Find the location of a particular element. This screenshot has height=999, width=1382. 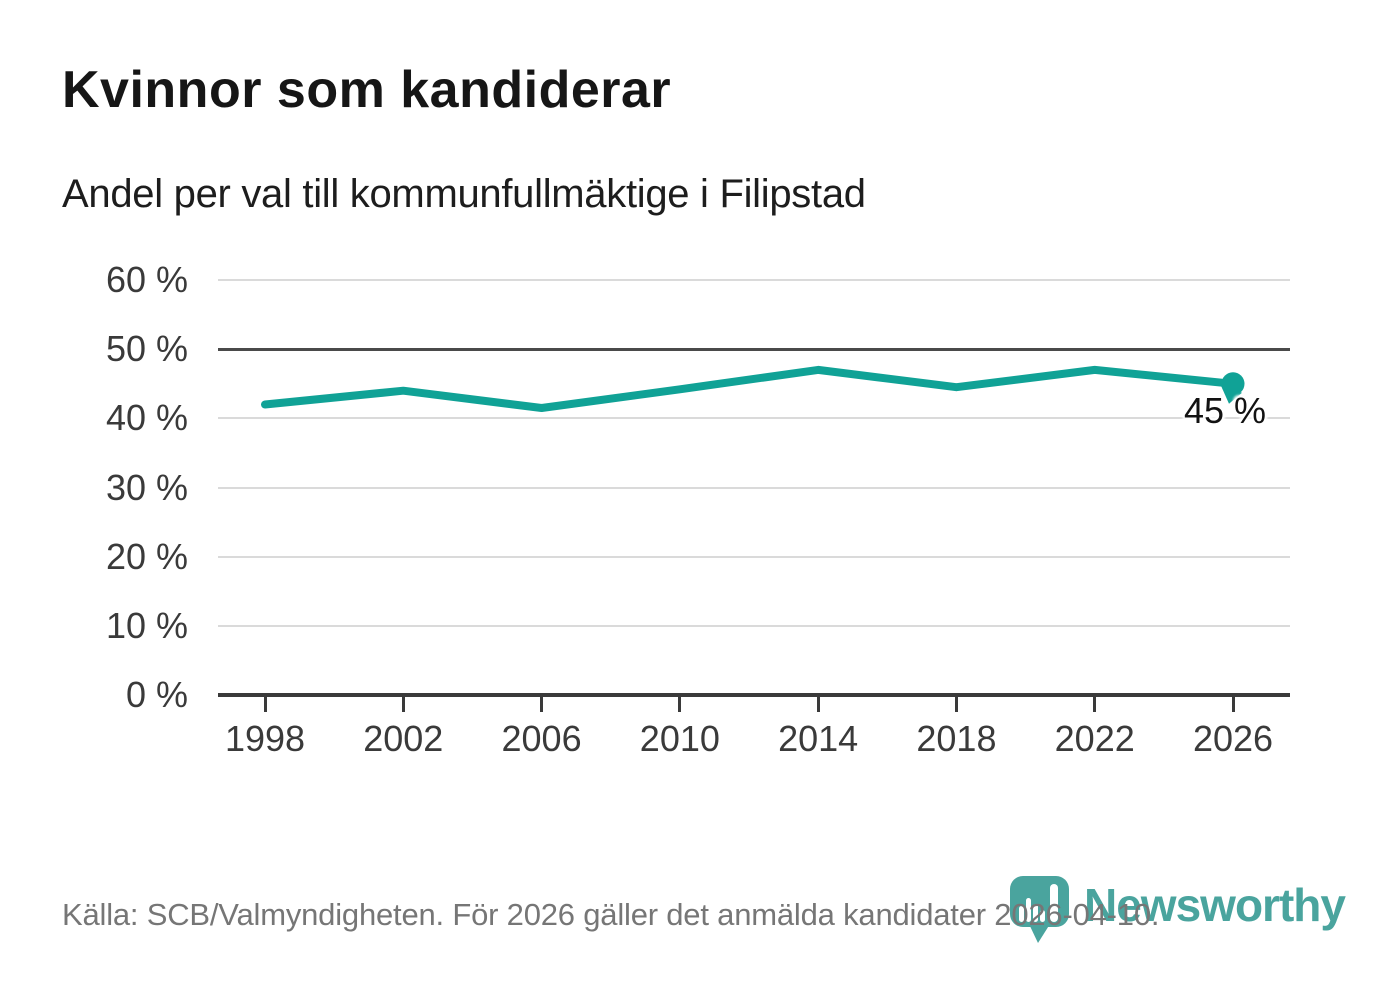

newsworthy-logo: Newsworthy is located at coordinates (1177, 909).